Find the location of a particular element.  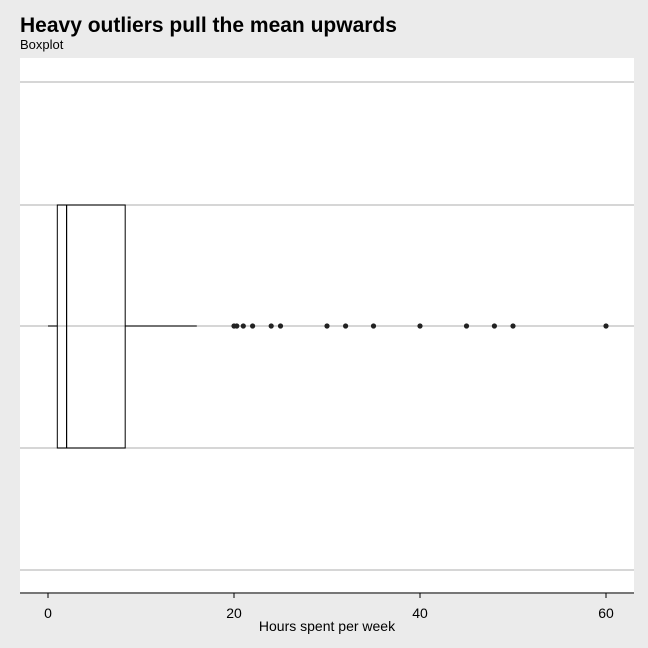

outlier-points is located at coordinates (420, 326).